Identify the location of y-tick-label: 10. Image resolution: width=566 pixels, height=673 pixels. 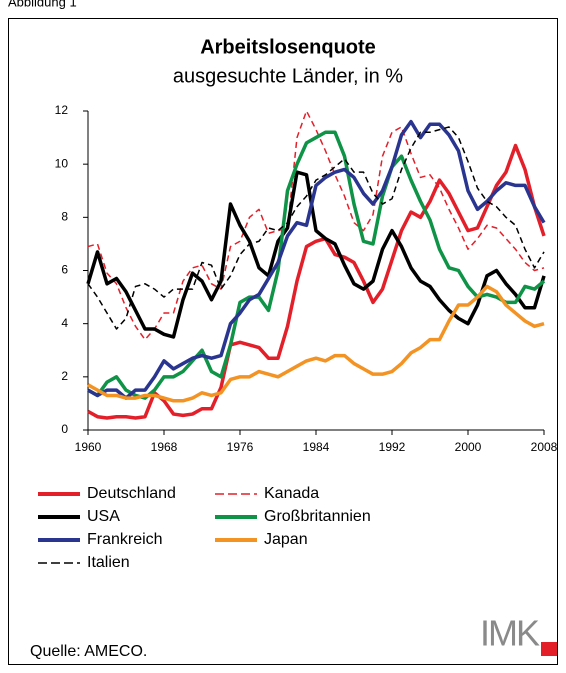
(62, 163).